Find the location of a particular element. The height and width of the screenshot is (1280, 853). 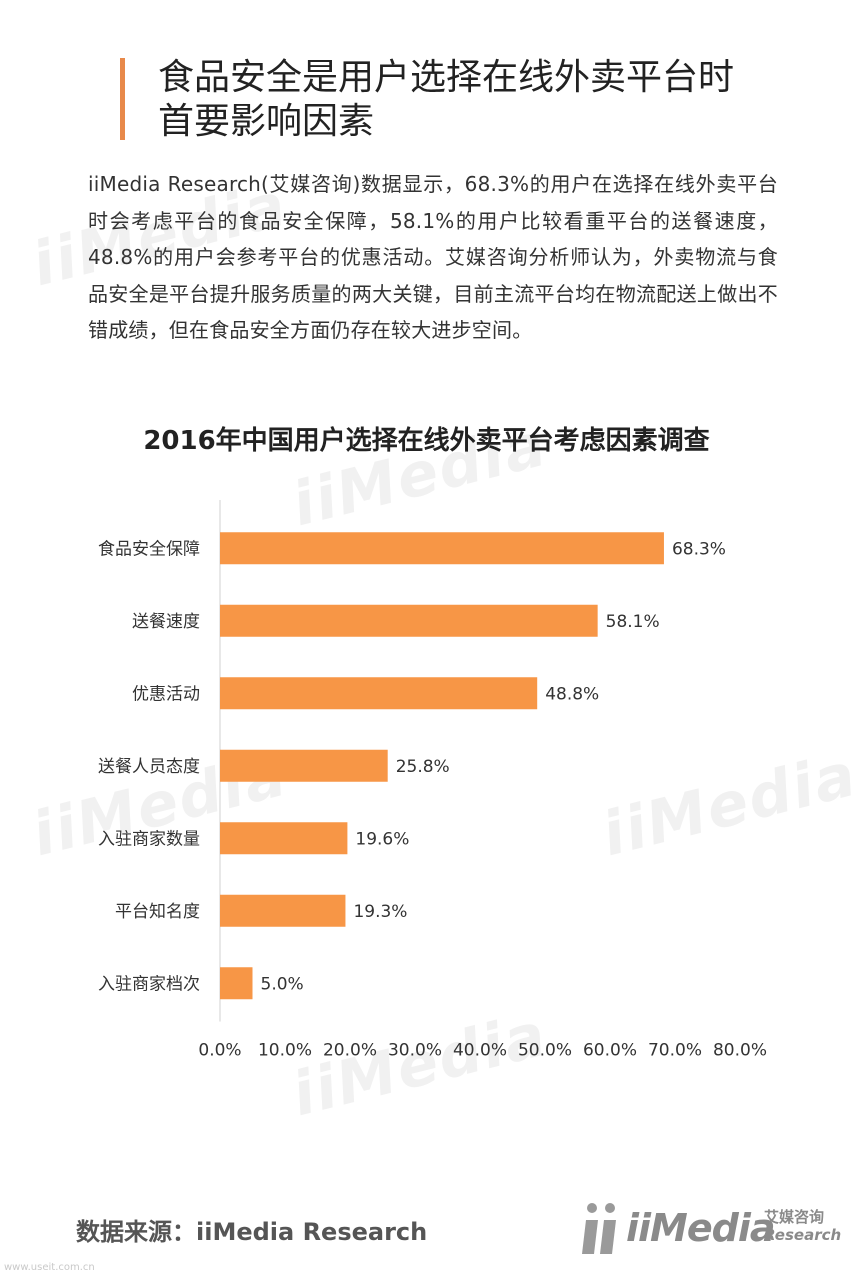

category-label: 食品安全保障 is located at coordinates (149, 549).